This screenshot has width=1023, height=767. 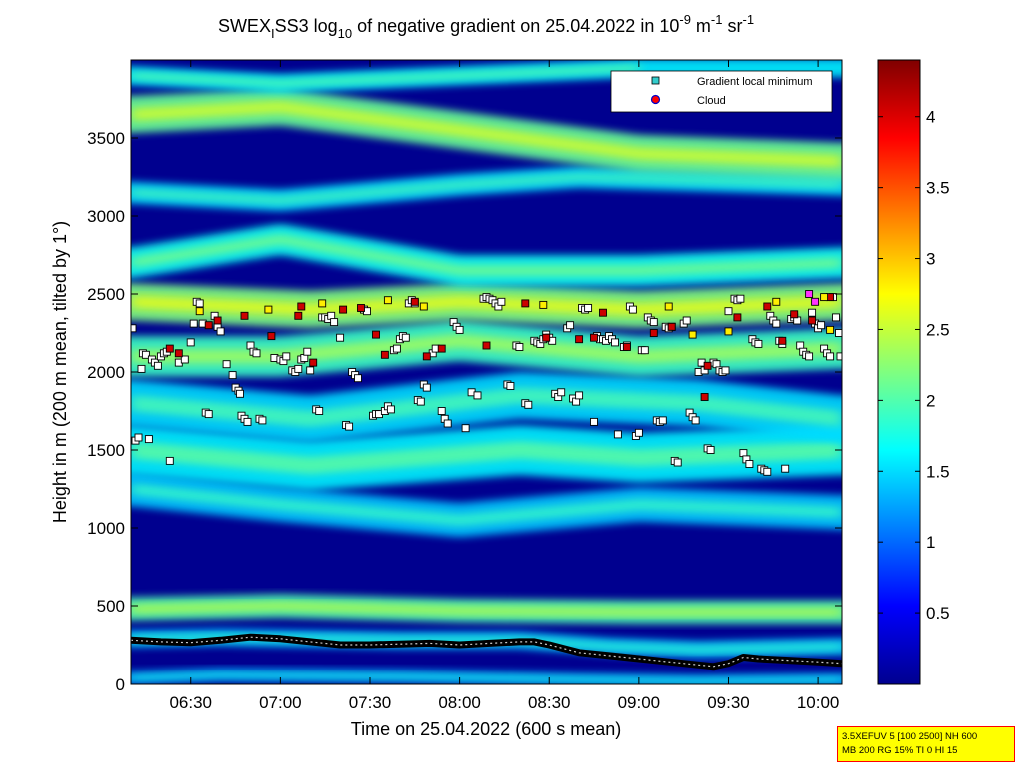 What do you see at coordinates (190, 702) in the screenshot?
I see `x-tick-label-0: 06:30` at bounding box center [190, 702].